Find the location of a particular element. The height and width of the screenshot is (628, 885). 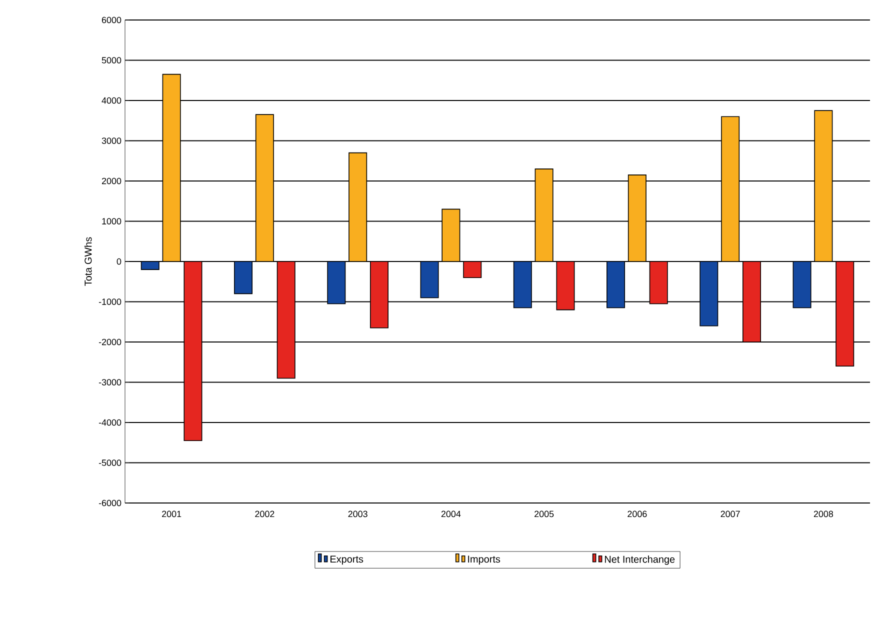

legend-label: Net Interchange is located at coordinates (639, 560).